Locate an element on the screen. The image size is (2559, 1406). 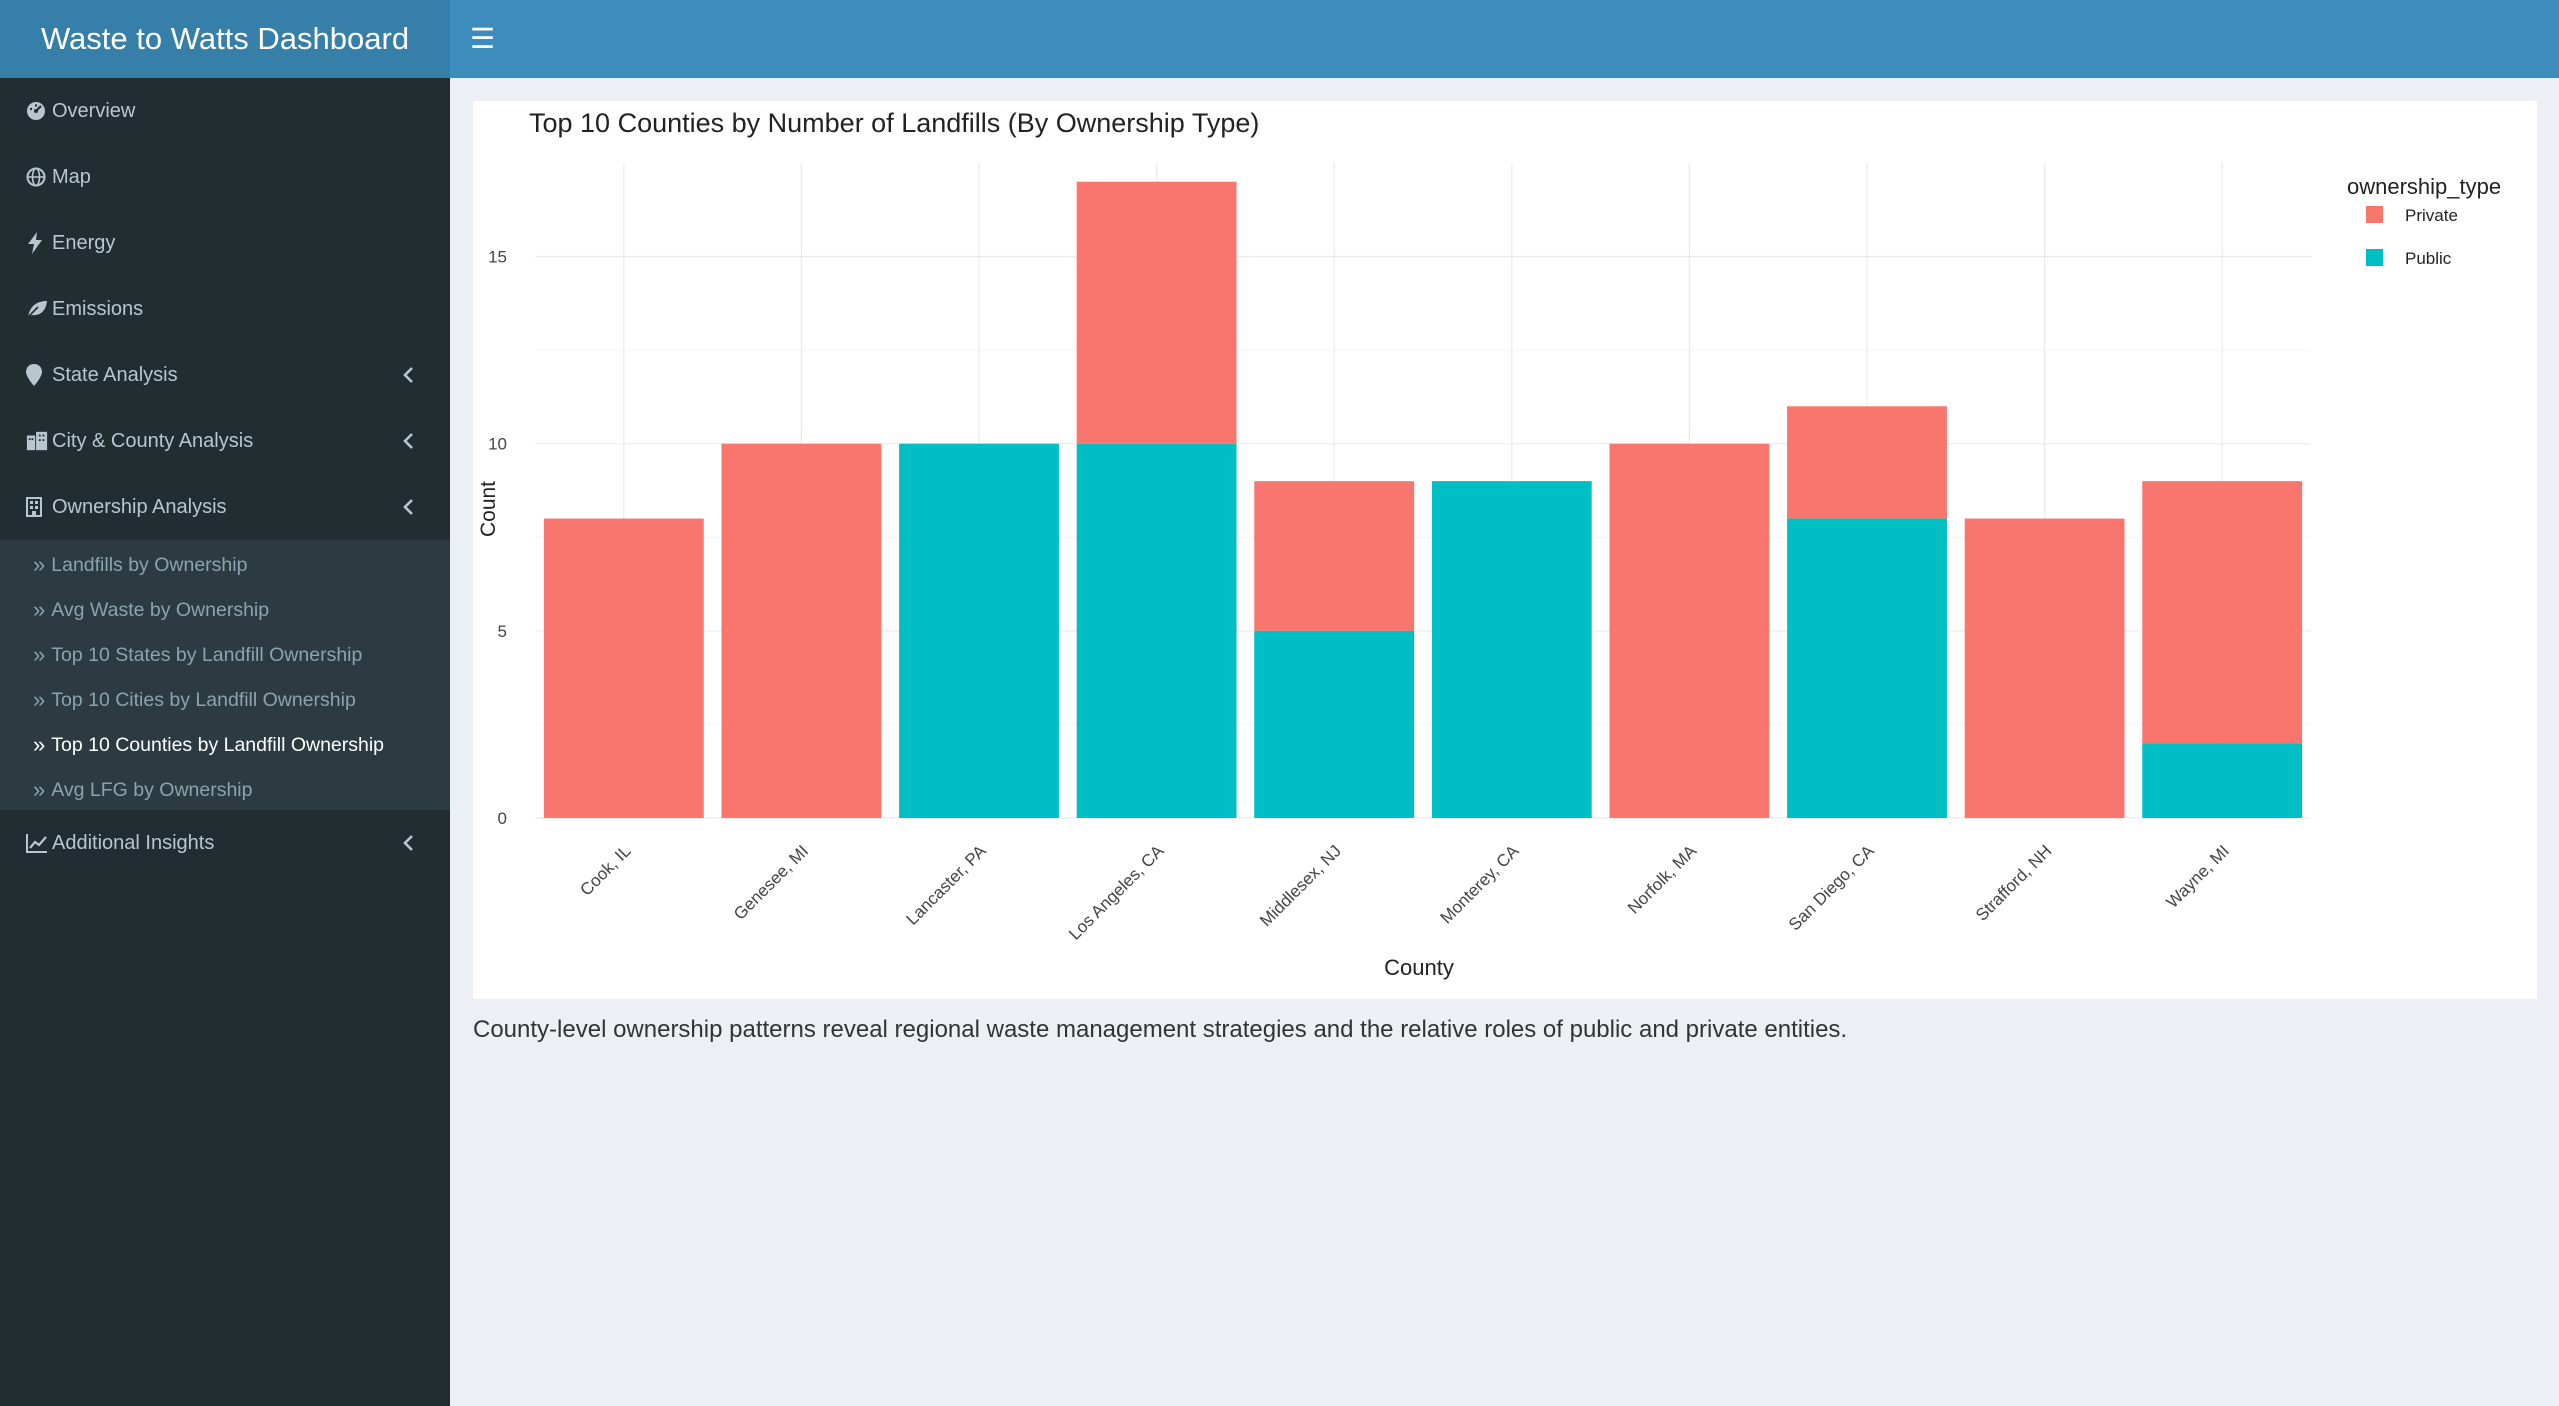
legend-label-public: Public is located at coordinates (2428, 258).